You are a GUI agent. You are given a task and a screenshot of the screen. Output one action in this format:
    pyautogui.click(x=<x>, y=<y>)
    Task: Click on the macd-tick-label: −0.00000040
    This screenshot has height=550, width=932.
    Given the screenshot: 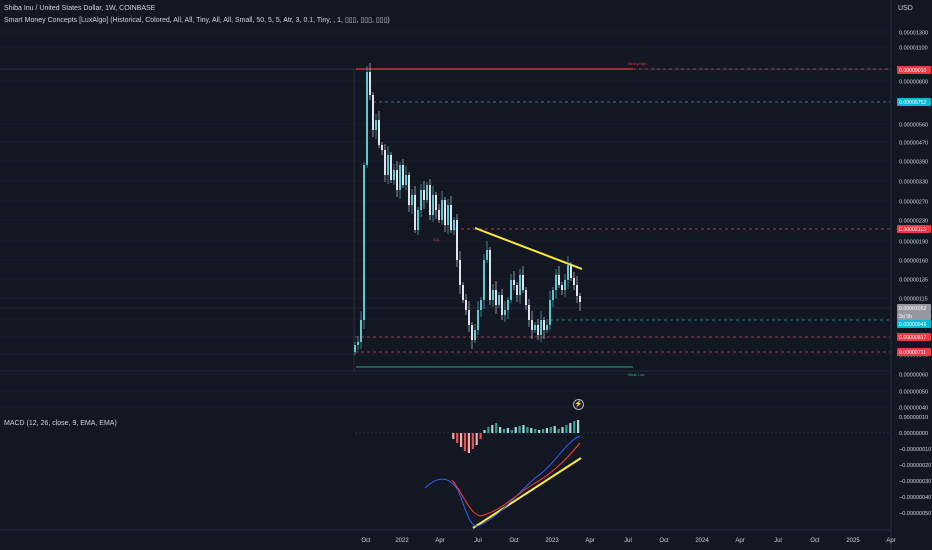 What is the action you would take?
    pyautogui.click(x=915, y=498)
    